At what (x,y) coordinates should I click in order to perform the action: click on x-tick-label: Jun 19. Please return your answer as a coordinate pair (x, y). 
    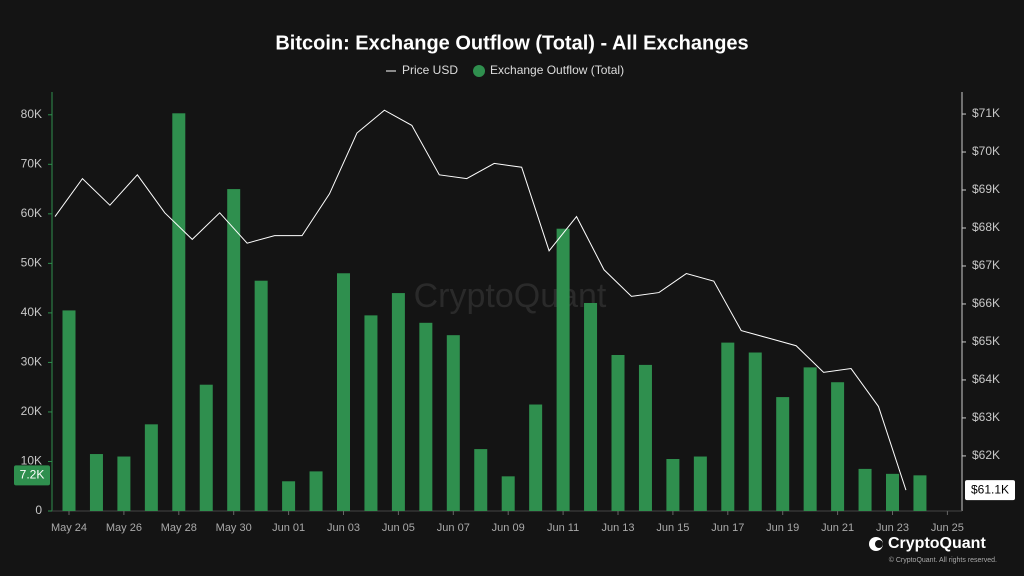
    Looking at the image, I should click on (782, 528).